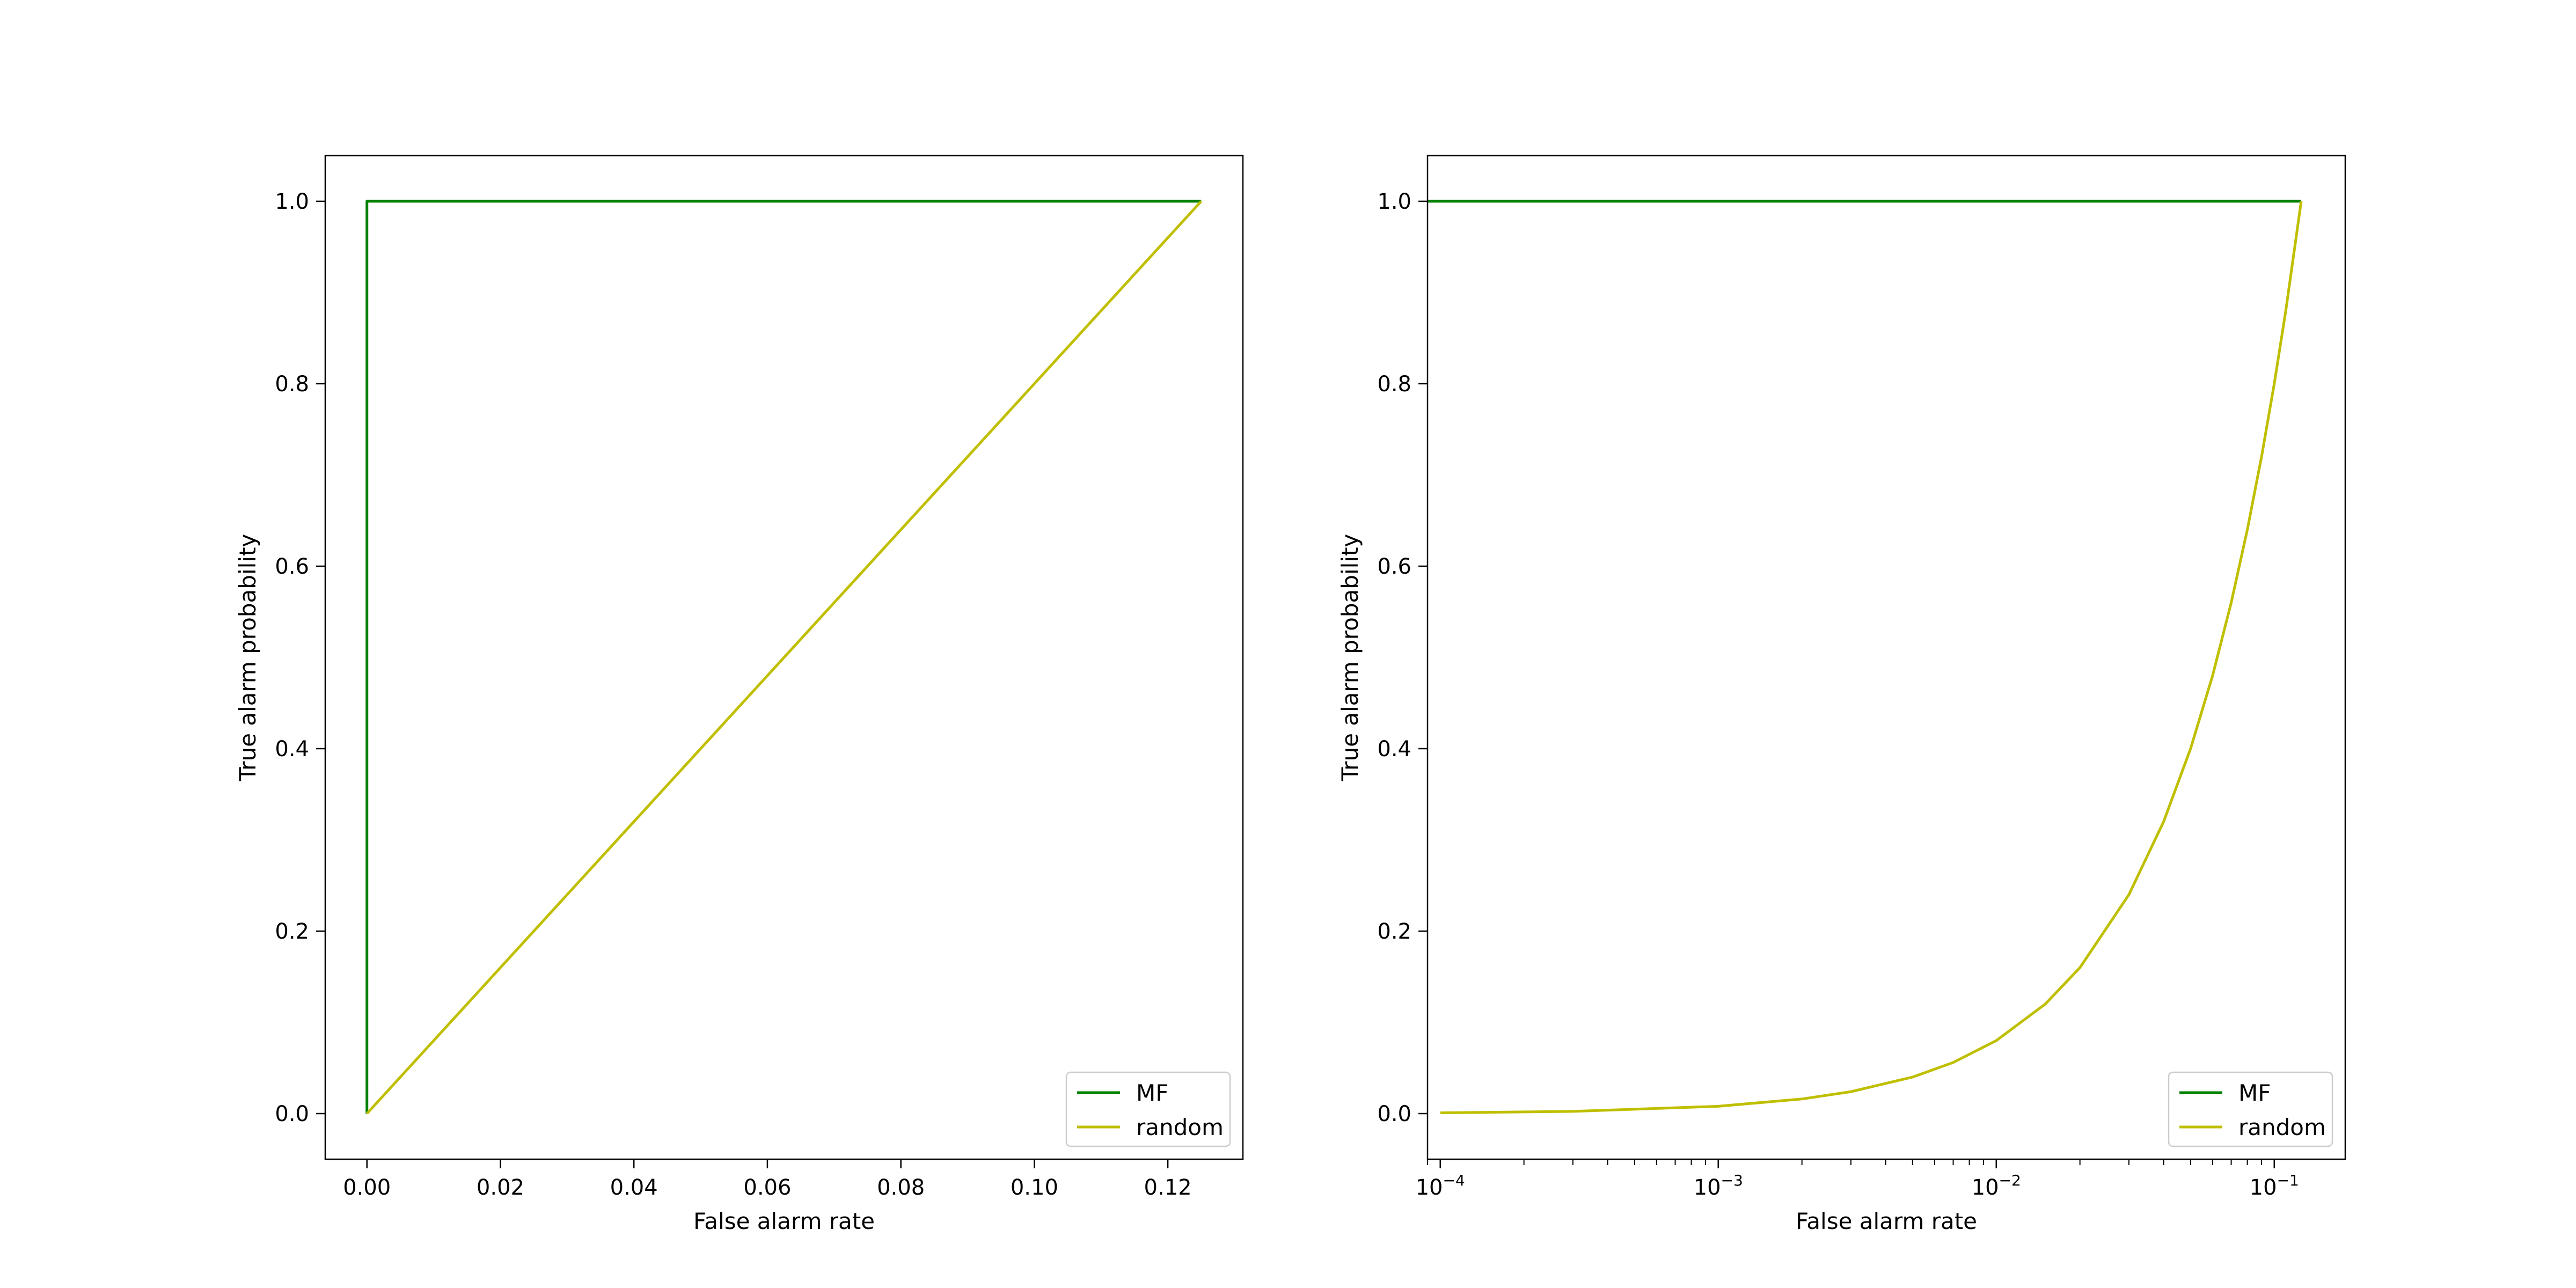 Image resolution: width=2576 pixels, height=1288 pixels. Describe the element at coordinates (767, 1187) in the screenshot. I see `x-tick-label: 0.06` at that location.